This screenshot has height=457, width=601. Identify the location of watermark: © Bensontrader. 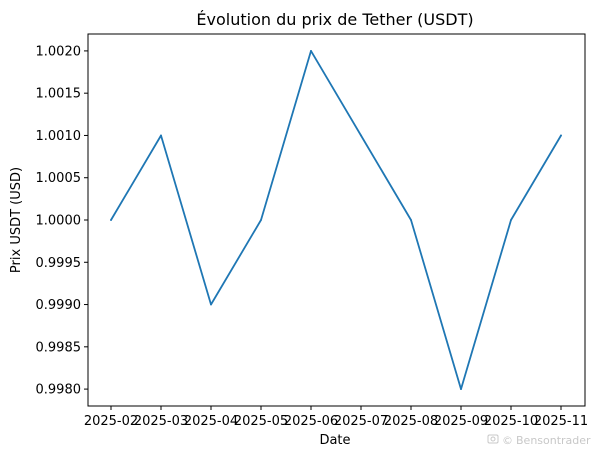
(539, 440).